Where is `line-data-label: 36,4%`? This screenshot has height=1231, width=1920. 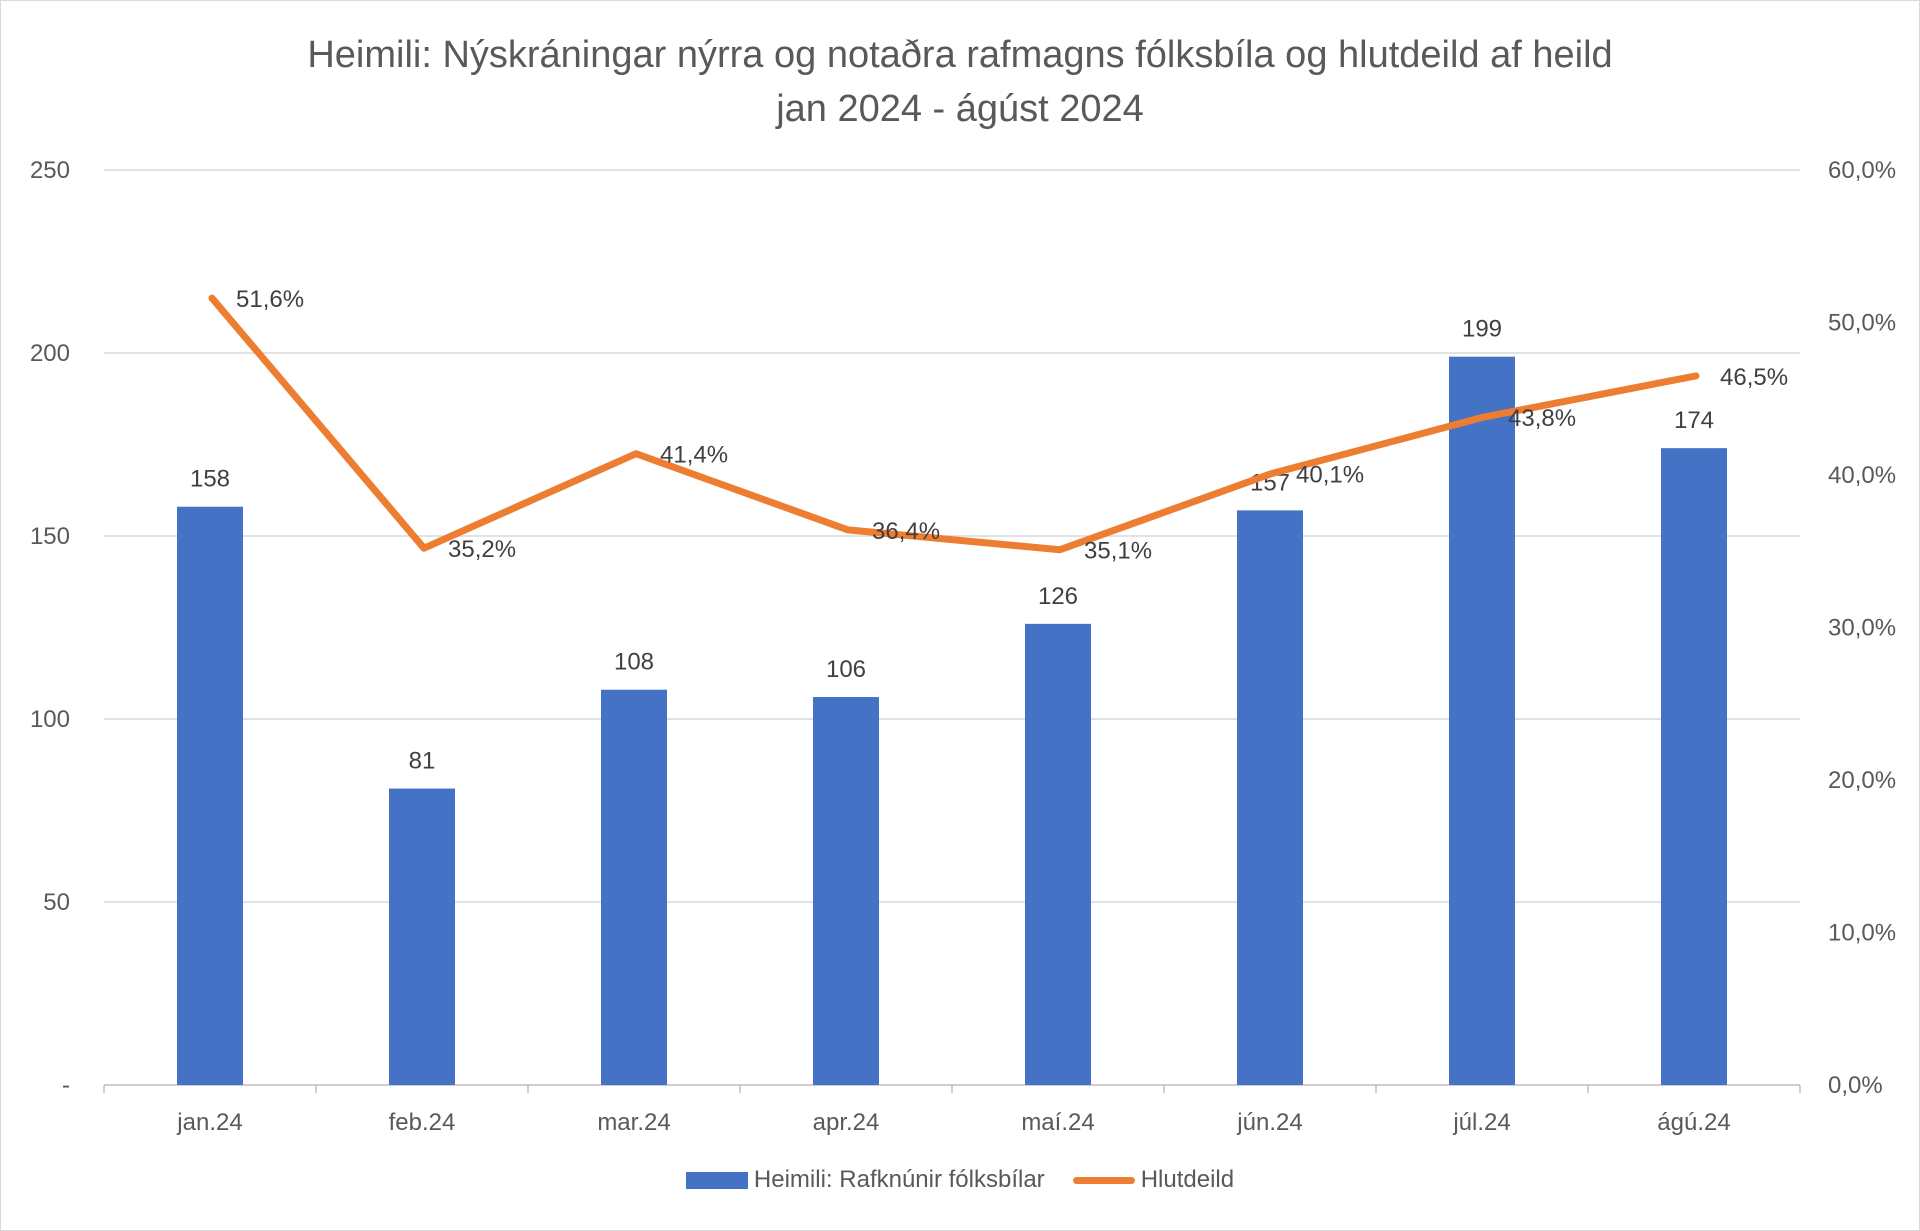
line-data-label: 36,4% is located at coordinates (906, 531).